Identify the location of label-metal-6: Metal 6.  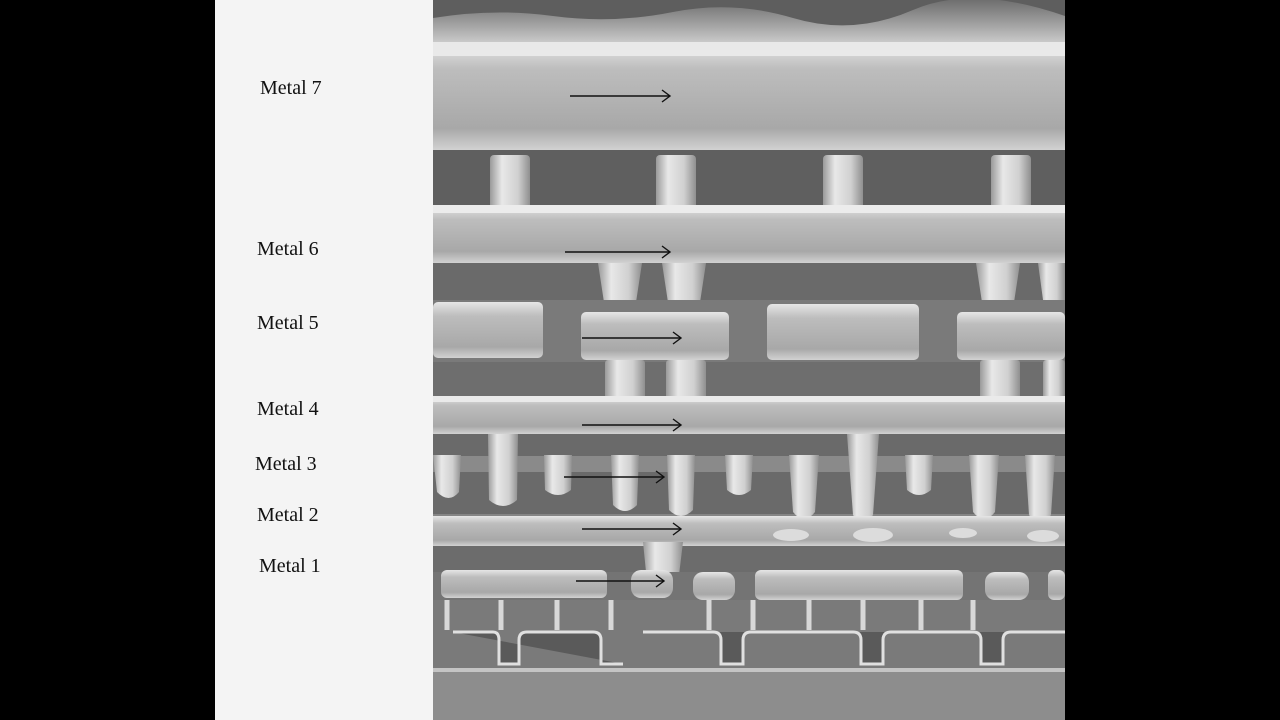
(288, 249).